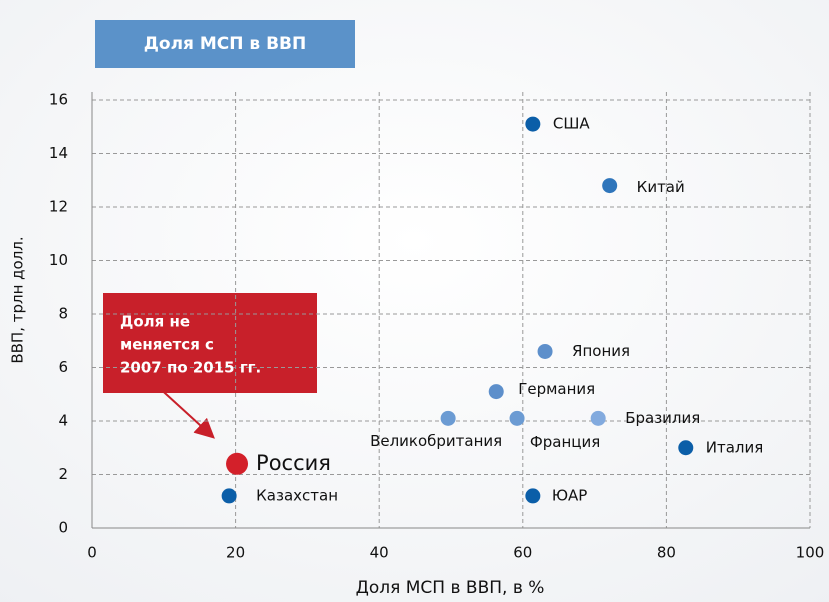  I want to click on y-tick-label: 8, so click(63, 314).